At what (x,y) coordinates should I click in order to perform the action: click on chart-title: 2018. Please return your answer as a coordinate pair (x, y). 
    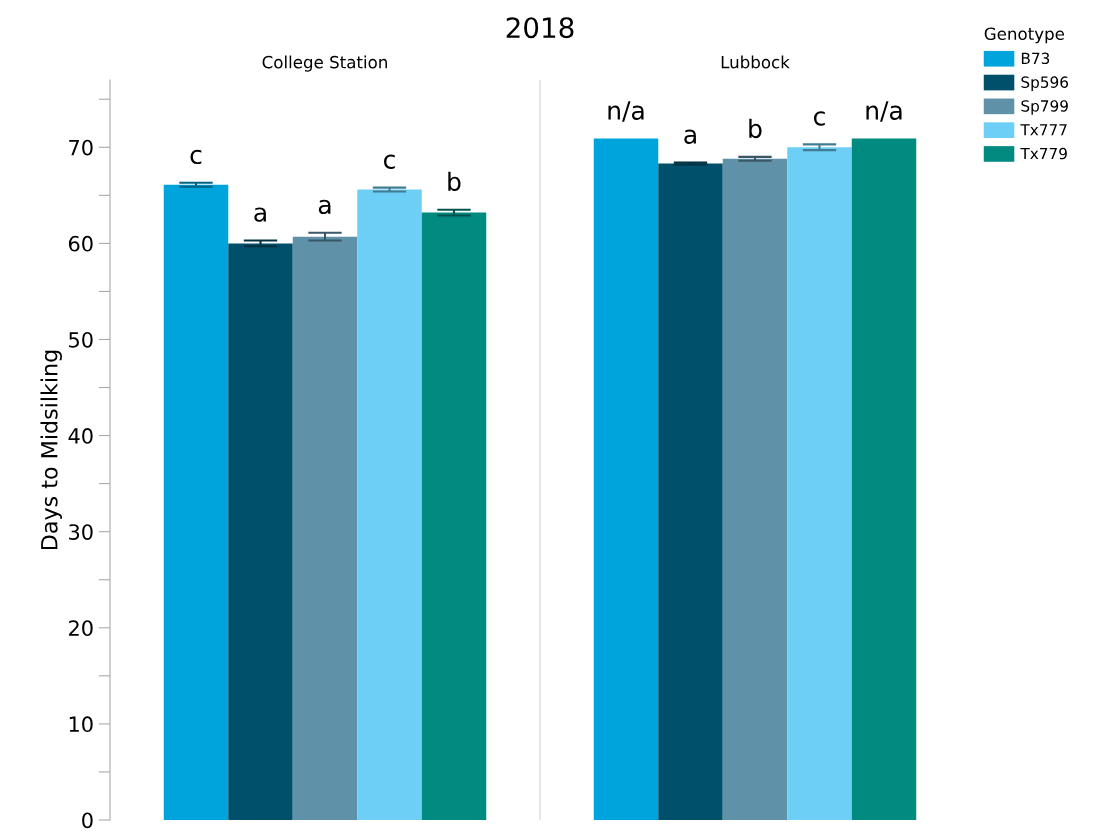
    Looking at the image, I should click on (540, 28).